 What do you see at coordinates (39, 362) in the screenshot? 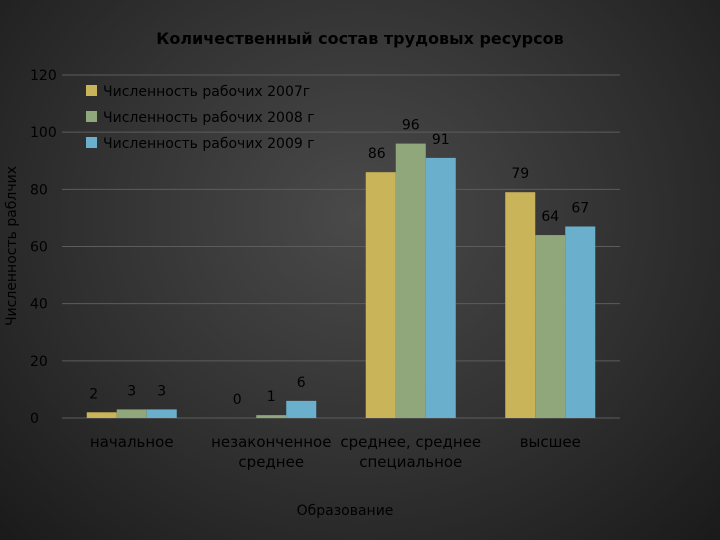
I see `y-tick-label: 20` at bounding box center [39, 362].